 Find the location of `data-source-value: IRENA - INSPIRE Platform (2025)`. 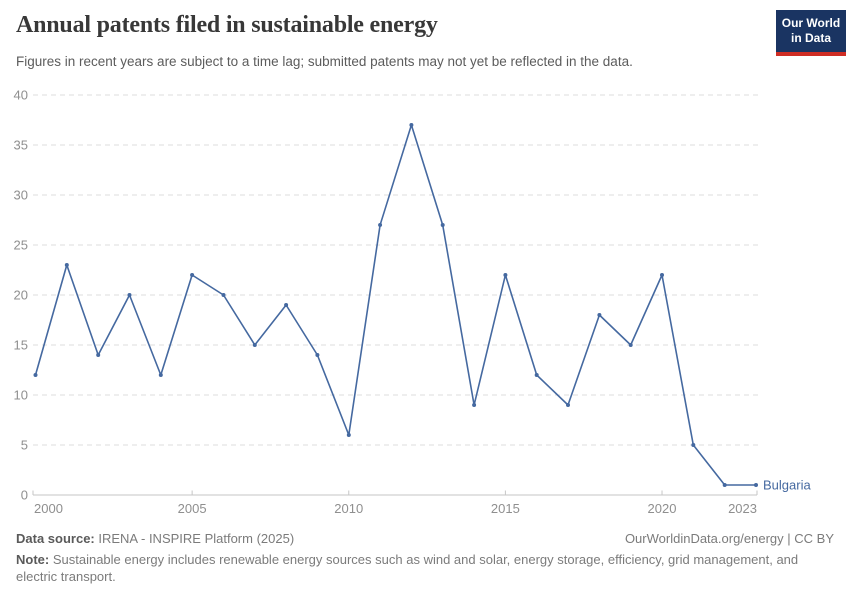

data-source-value: IRENA - INSPIRE Platform (2025) is located at coordinates (196, 538).